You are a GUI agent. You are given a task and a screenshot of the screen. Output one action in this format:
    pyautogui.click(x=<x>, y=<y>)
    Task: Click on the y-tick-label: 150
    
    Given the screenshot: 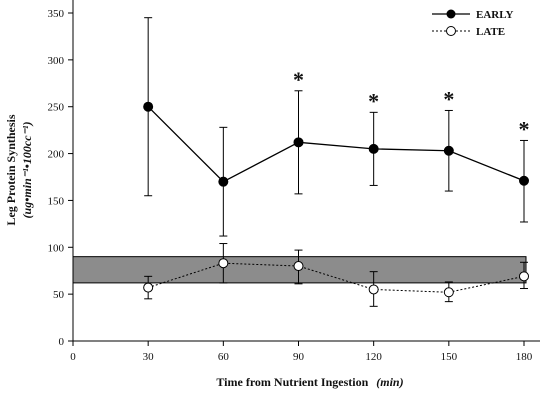 What is the action you would take?
    pyautogui.click(x=56, y=201)
    